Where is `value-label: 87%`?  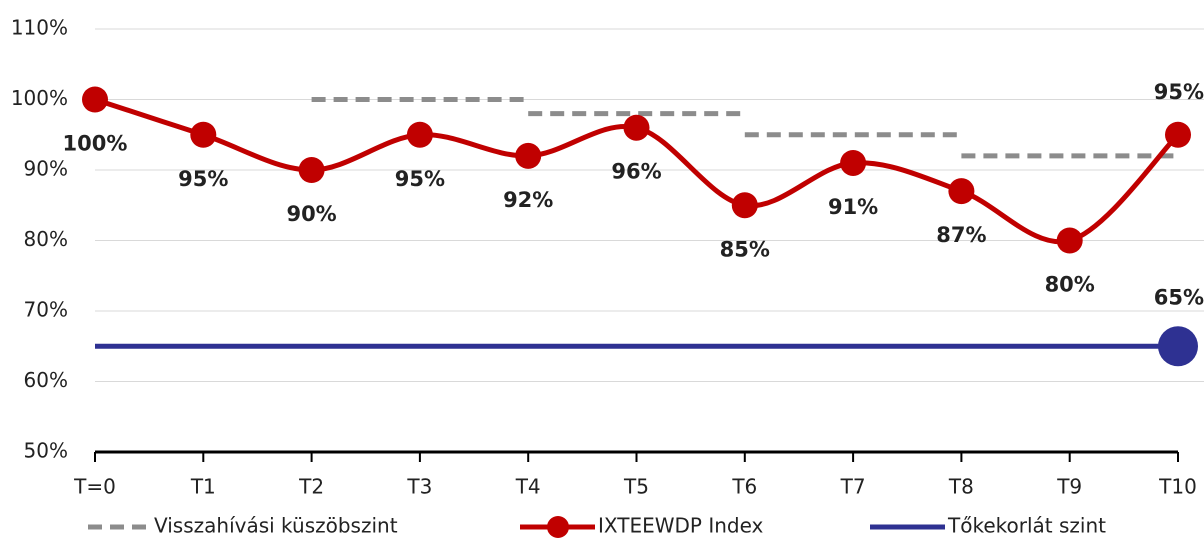 value-label: 87% is located at coordinates (961, 235).